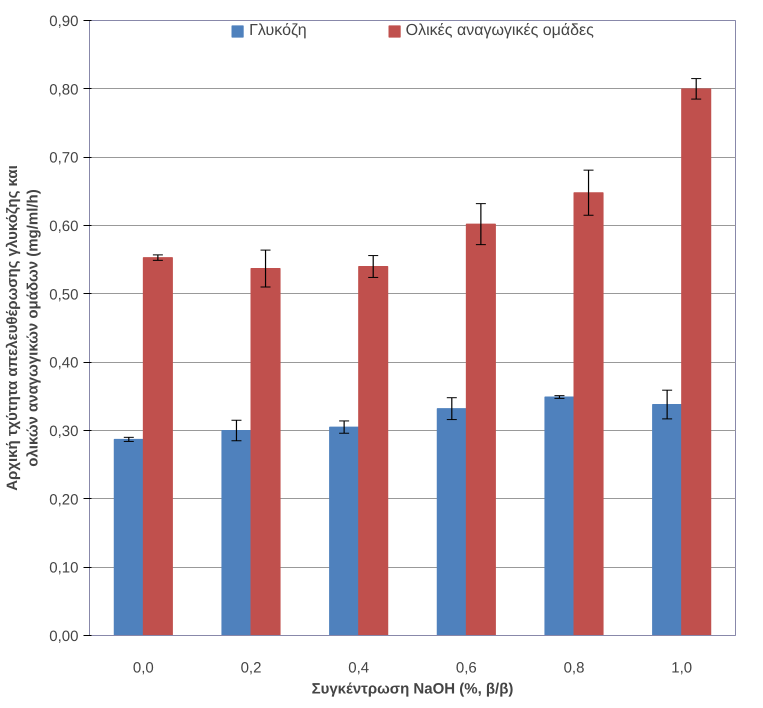 This screenshot has height=708, width=763. Describe the element at coordinates (64, 226) in the screenshot. I see `y-tick-label: 0,60` at that location.